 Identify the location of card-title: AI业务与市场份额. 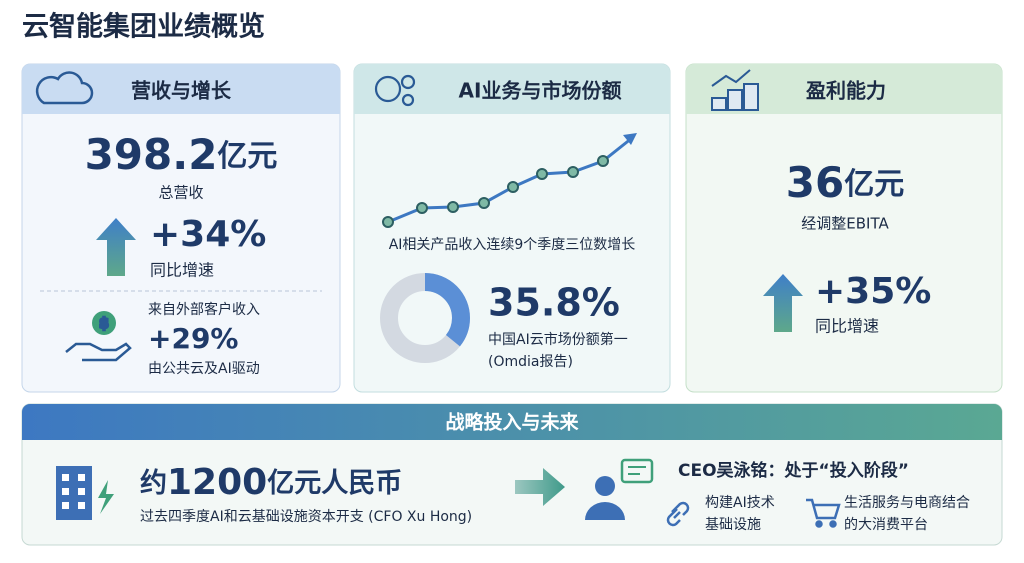
(540, 91).